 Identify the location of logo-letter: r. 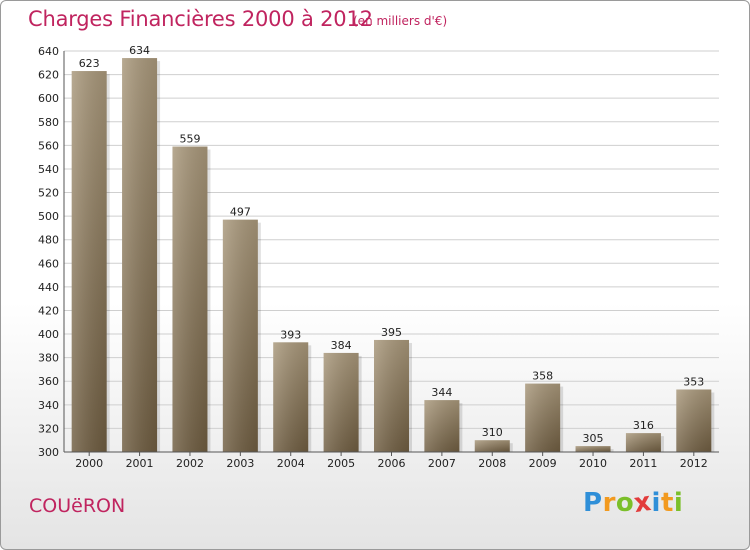
(609, 503).